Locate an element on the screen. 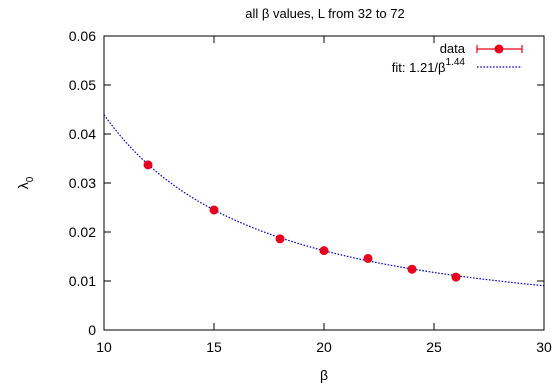 The height and width of the screenshot is (387, 554). chart-title: all β values, L from 32 to 72 is located at coordinates (324, 13).